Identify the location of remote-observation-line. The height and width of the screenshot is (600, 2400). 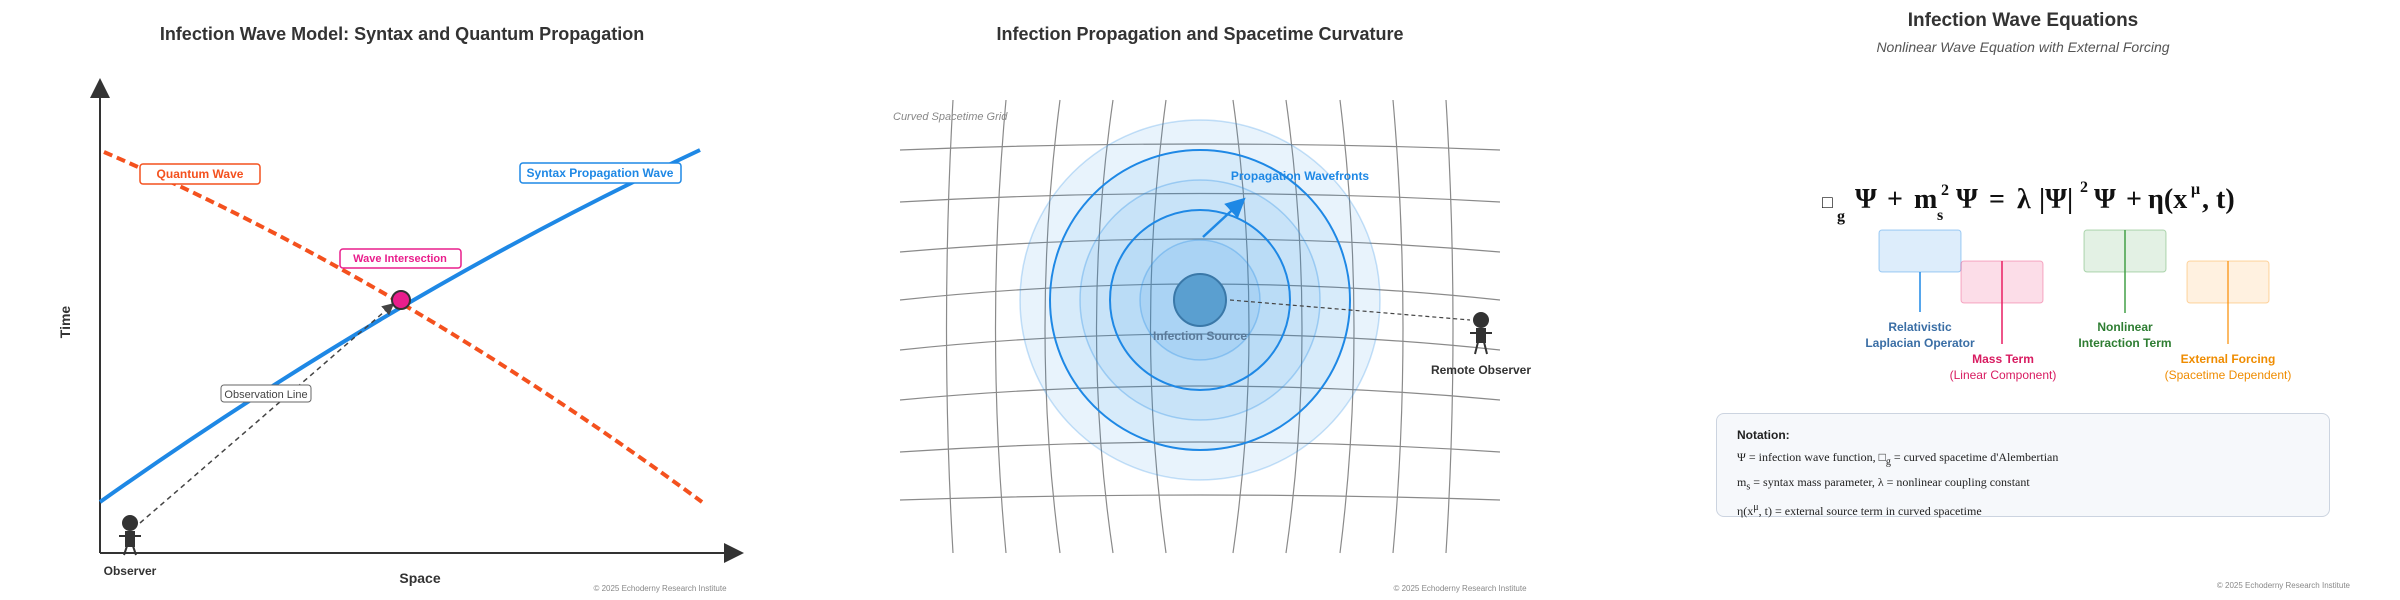
(1350, 310).